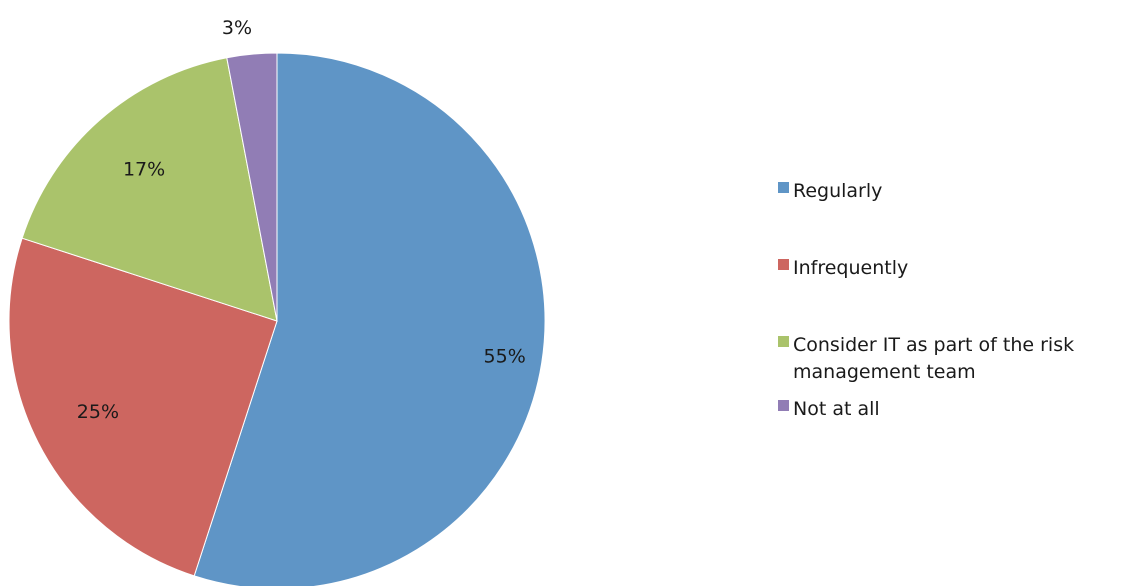 The image size is (1147, 586). I want to click on data-label-regularly: 55%, so click(505, 357).